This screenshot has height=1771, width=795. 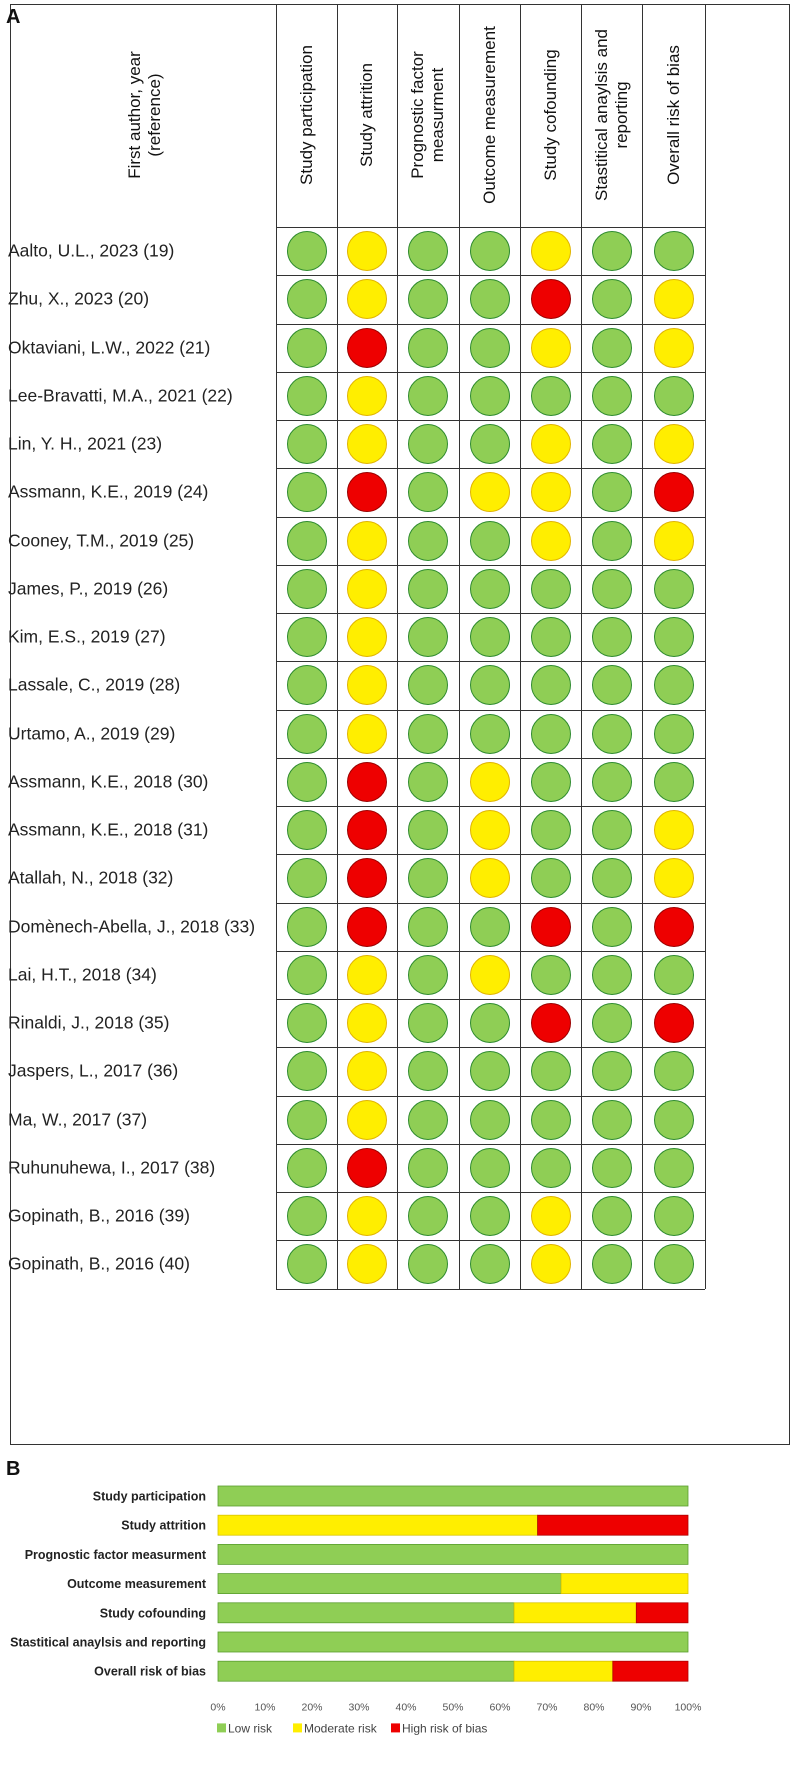 I want to click on study-label: Ma, W., 2017 (37), so click(x=78, y=1119).